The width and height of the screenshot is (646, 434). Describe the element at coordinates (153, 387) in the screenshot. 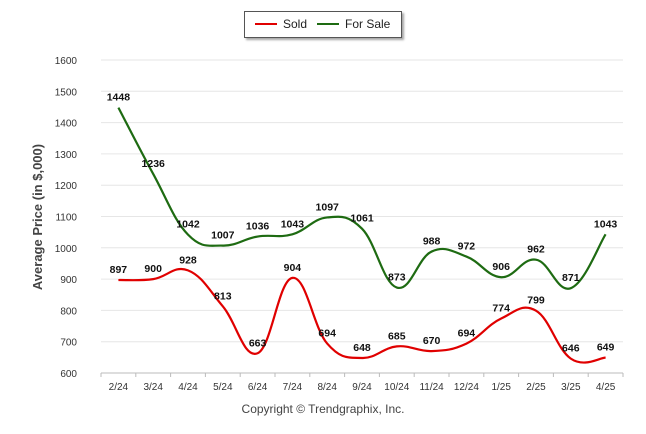

I see `x-tick-label: 3/24` at that location.